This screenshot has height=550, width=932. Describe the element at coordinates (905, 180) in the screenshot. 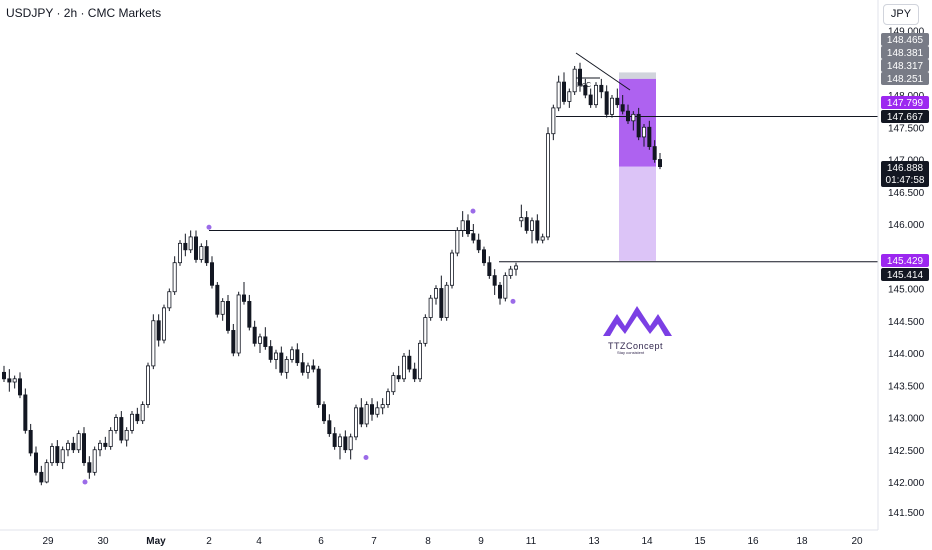

I see `countdown-label: 01:47:58` at that location.